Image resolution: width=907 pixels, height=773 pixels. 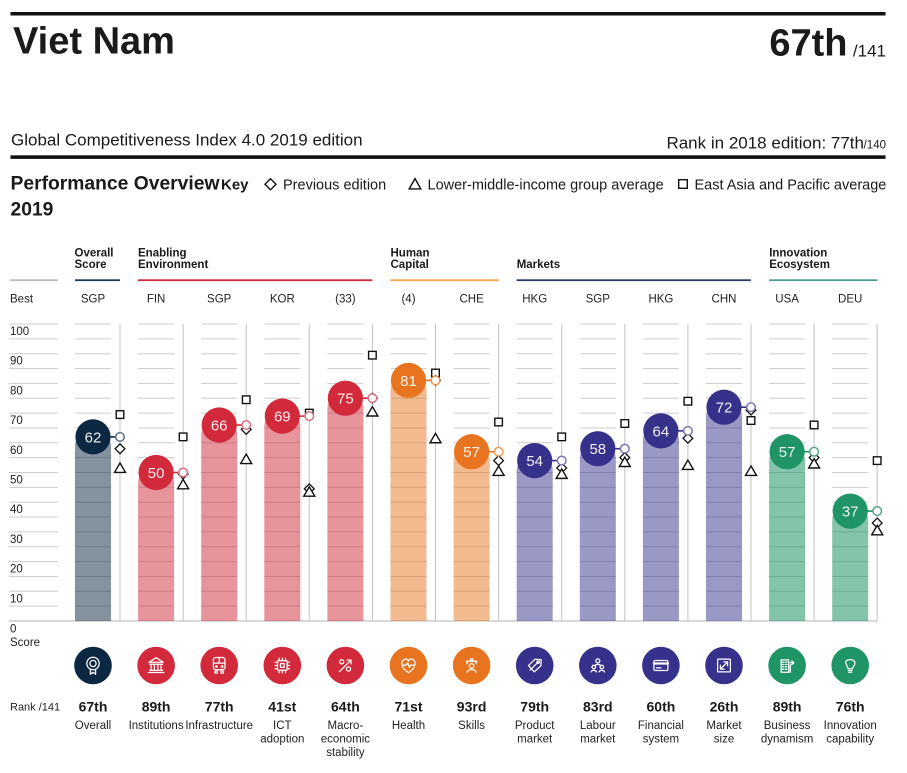 What do you see at coordinates (850, 512) in the screenshot?
I see `svg-text: 37` at bounding box center [850, 512].